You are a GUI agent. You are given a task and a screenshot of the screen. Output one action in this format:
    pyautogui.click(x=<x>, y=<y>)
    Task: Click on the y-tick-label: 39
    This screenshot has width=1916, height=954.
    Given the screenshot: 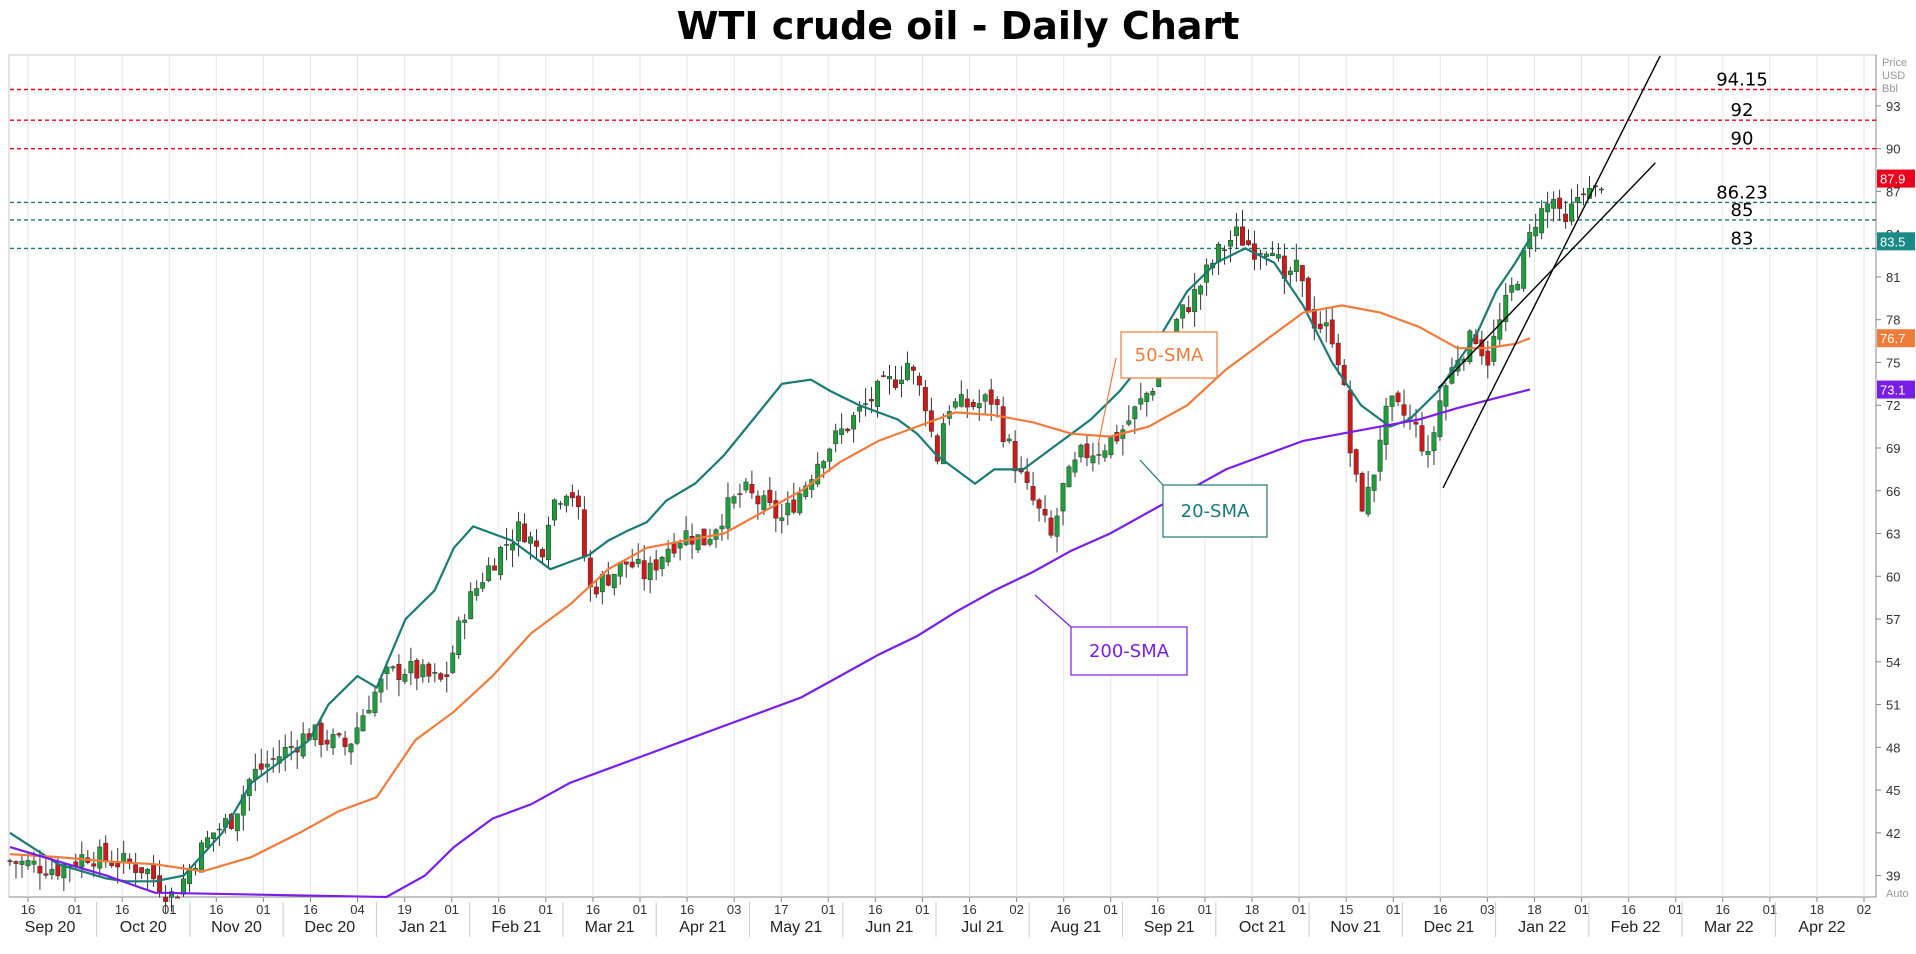 What is the action you would take?
    pyautogui.click(x=1893, y=876)
    